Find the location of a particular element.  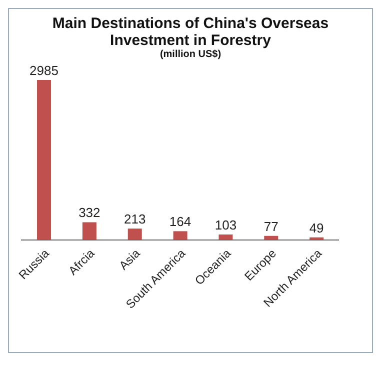

chart-subtitle: (million US$) is located at coordinates (190, 54).